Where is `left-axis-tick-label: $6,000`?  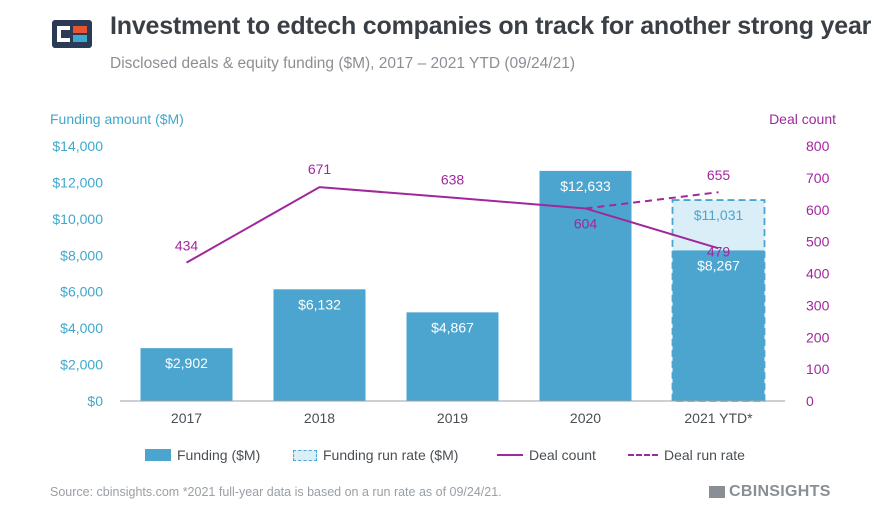 left-axis-tick-label: $6,000 is located at coordinates (81, 292).